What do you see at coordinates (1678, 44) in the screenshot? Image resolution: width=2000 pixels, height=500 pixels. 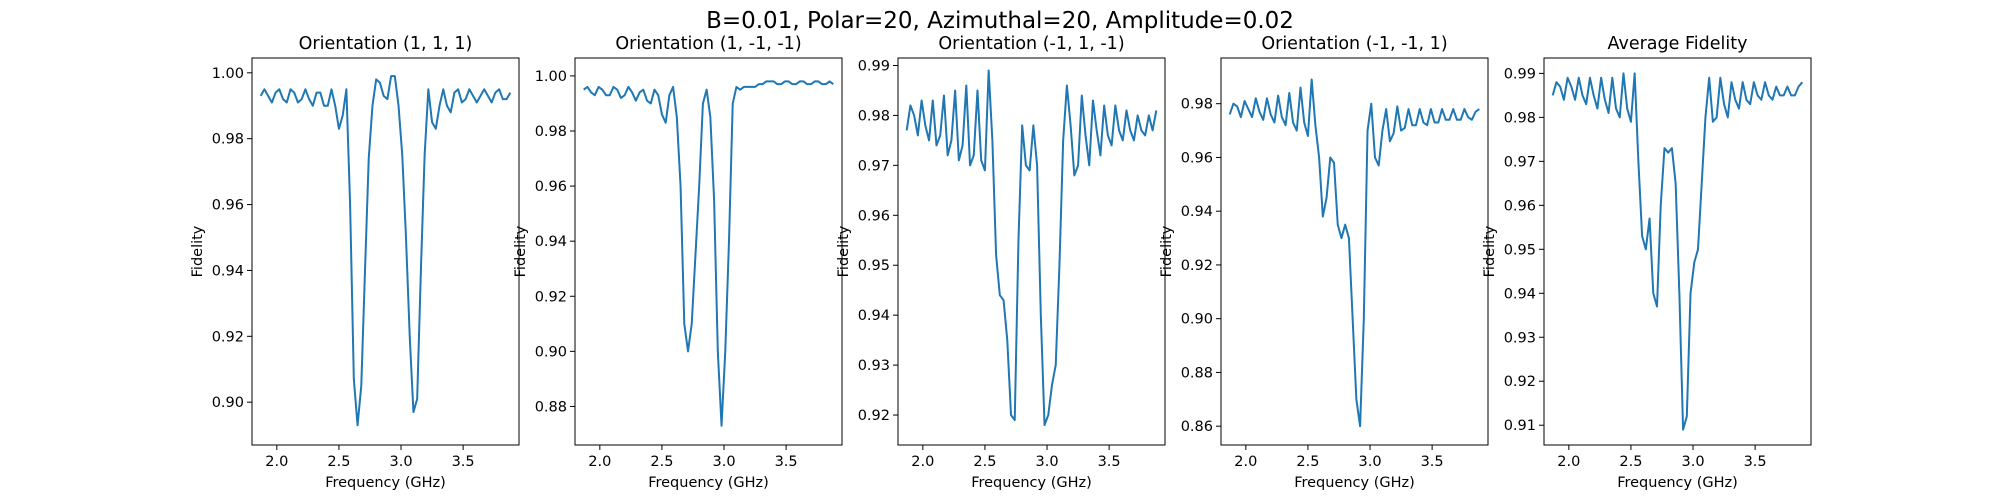 I see `subplot-title: Average Fidelity` at bounding box center [1678, 44].